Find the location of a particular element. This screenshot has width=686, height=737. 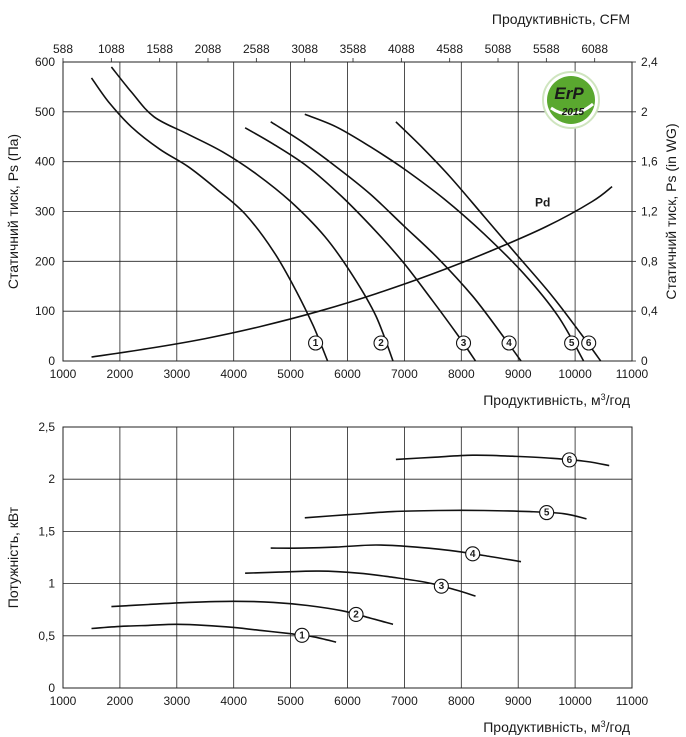

x2-tick-label: 2588 is located at coordinates (256, 49).